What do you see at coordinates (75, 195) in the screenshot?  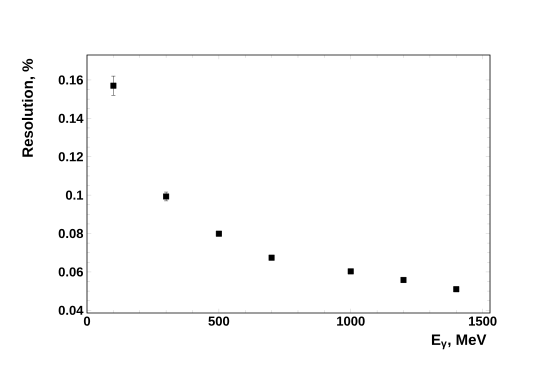 I see `y-tick-label: 0.1` at bounding box center [75, 195].